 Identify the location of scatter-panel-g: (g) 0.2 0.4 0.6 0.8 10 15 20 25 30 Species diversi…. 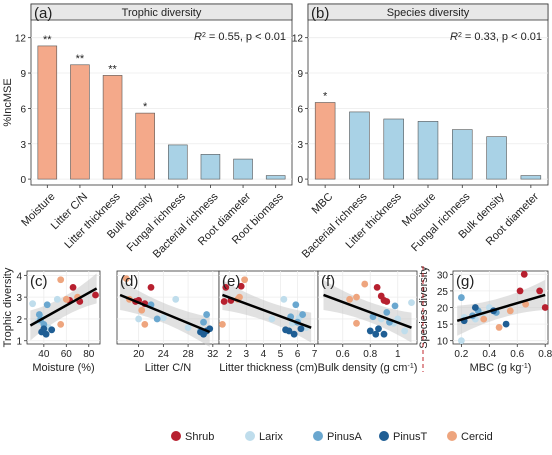
(485, 320).